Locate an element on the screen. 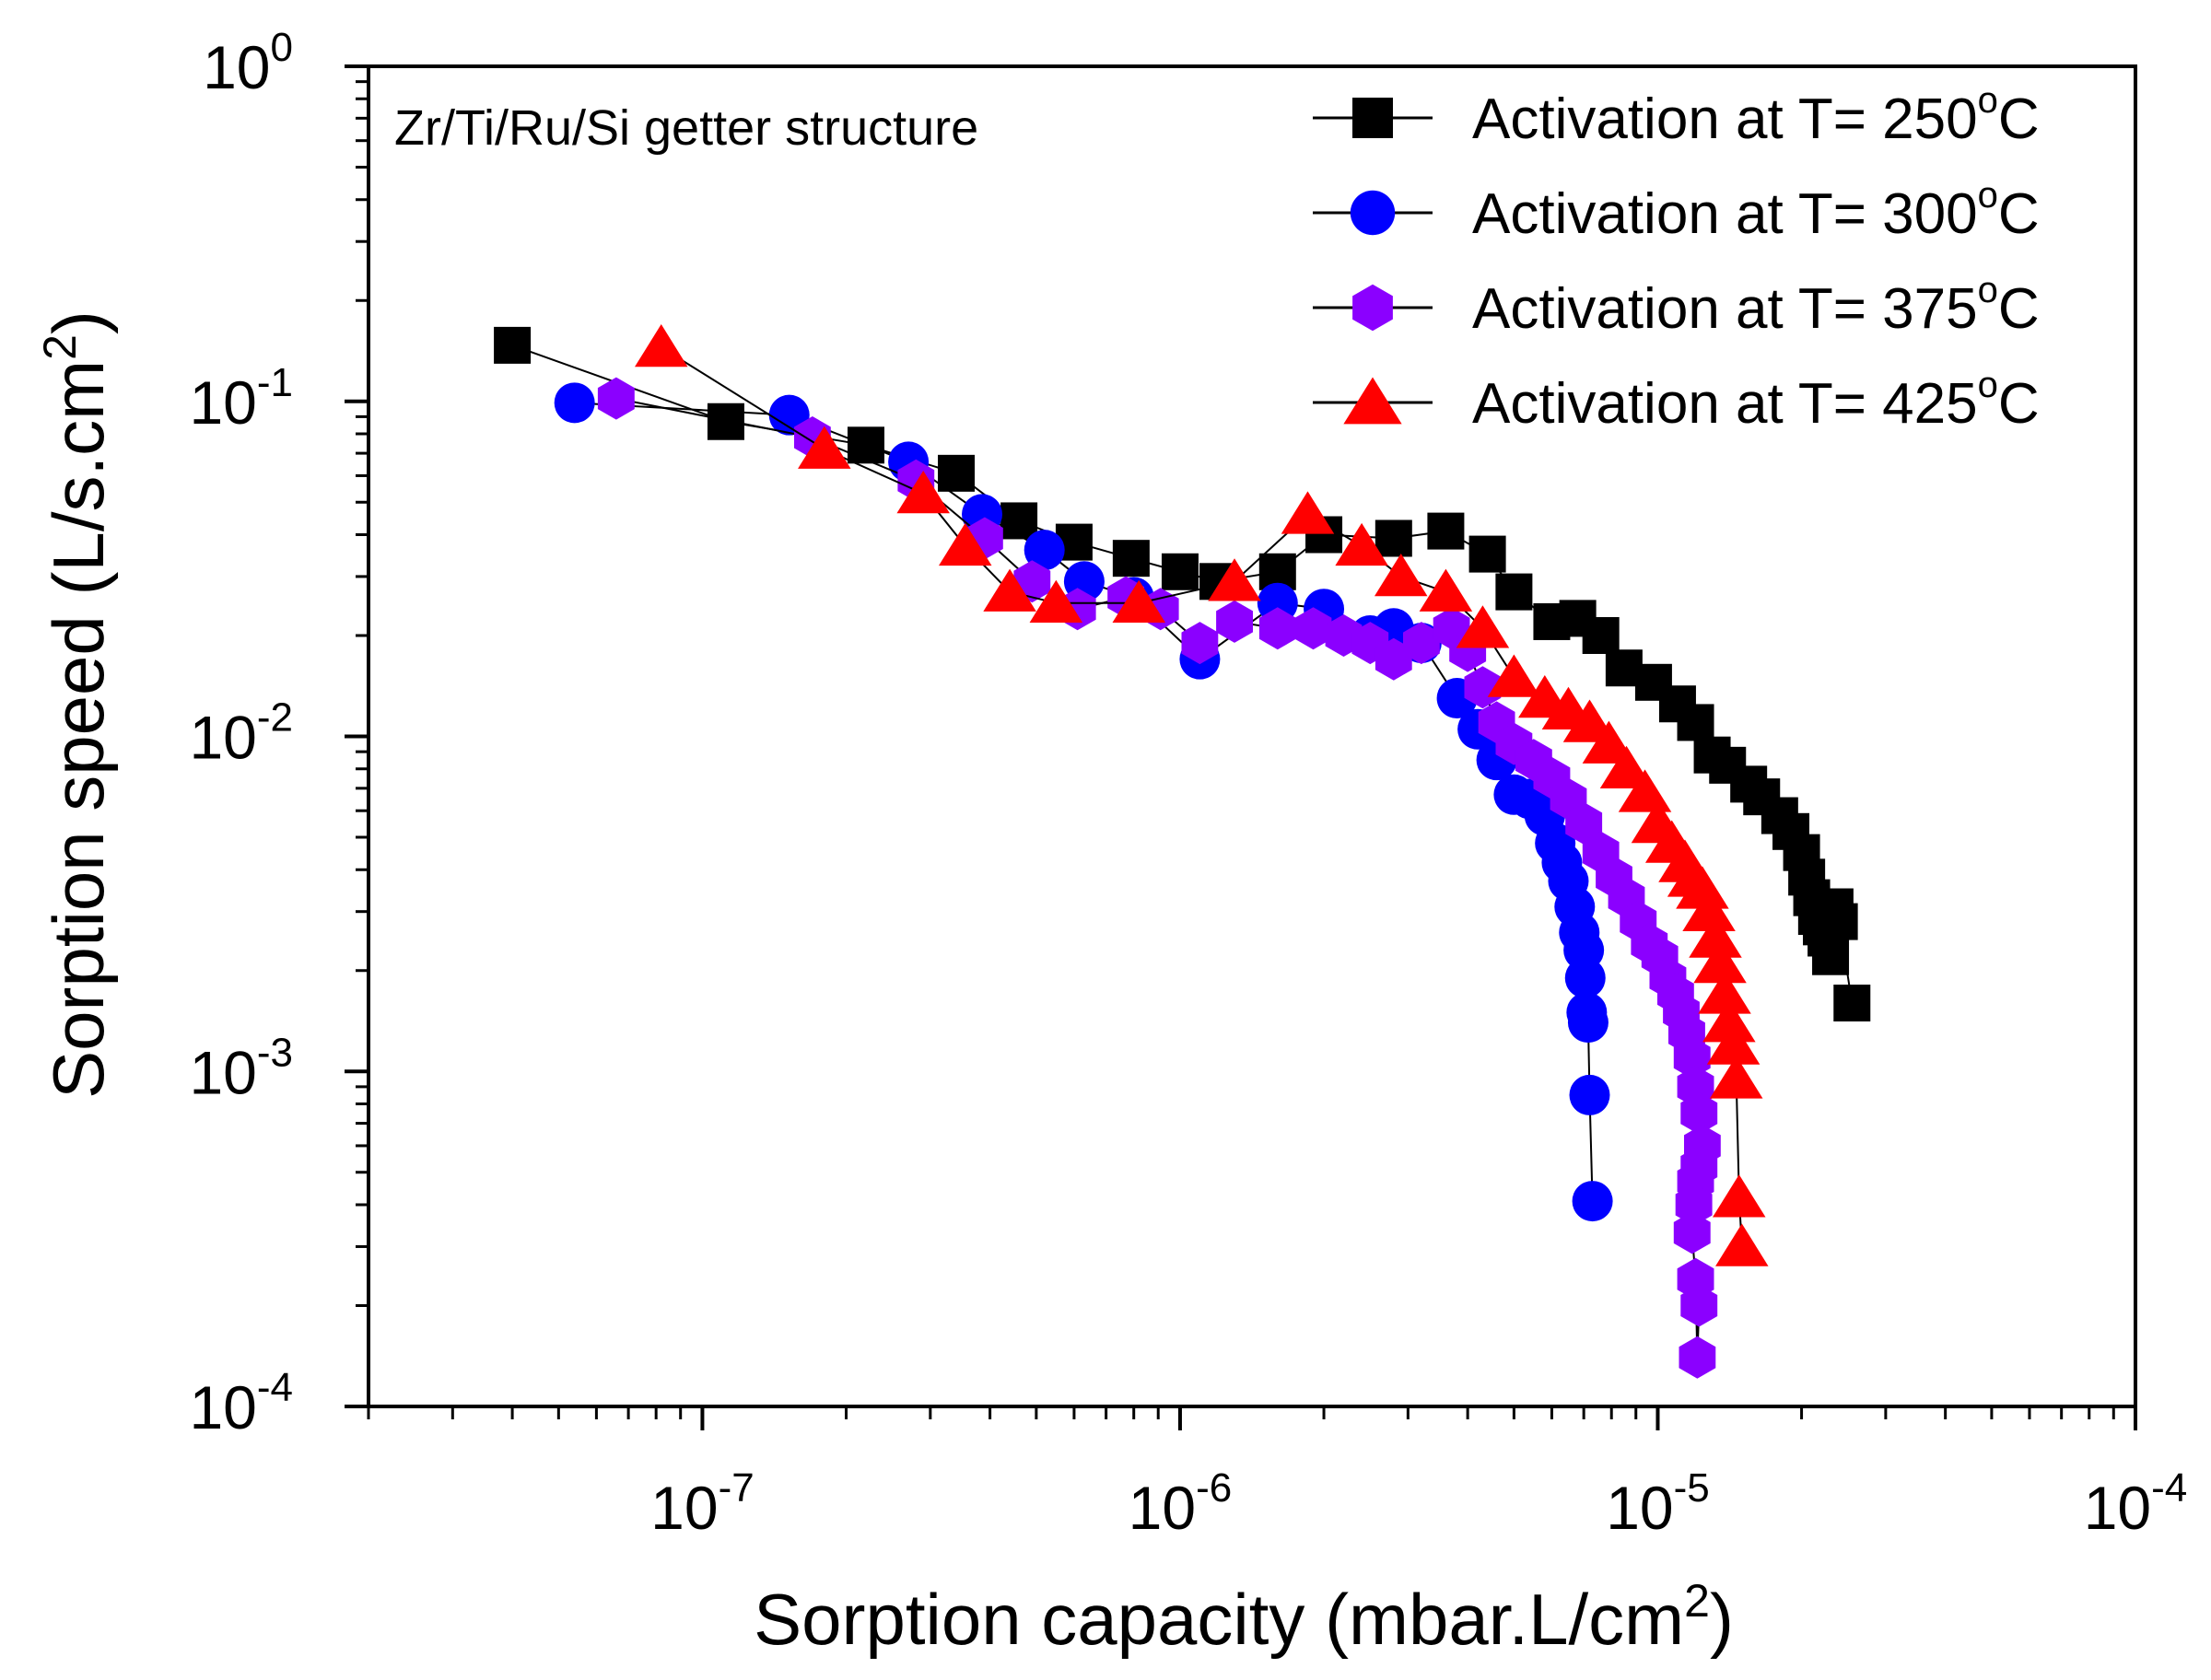  x-tick-label: 10⁻⁵ is located at coordinates (1658, 1503).